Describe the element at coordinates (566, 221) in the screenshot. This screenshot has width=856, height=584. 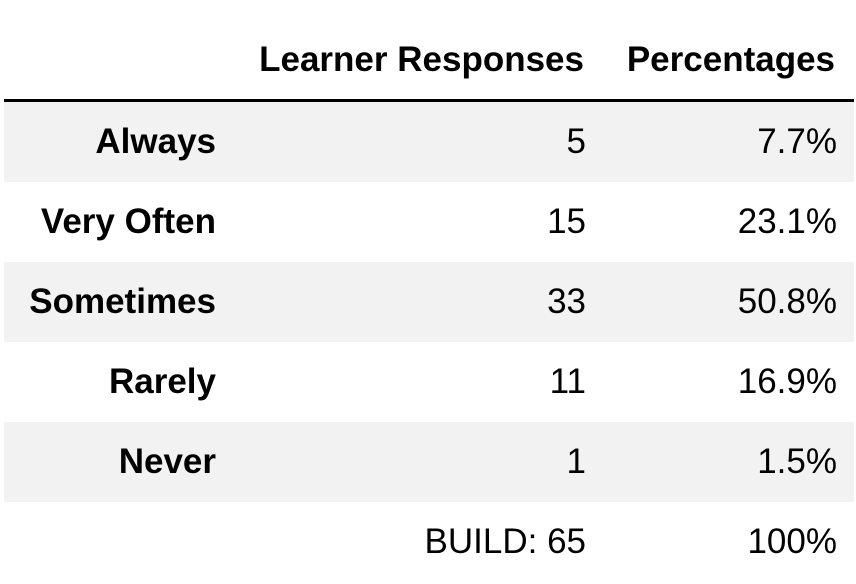
I see `row-responses-value: 15` at that location.